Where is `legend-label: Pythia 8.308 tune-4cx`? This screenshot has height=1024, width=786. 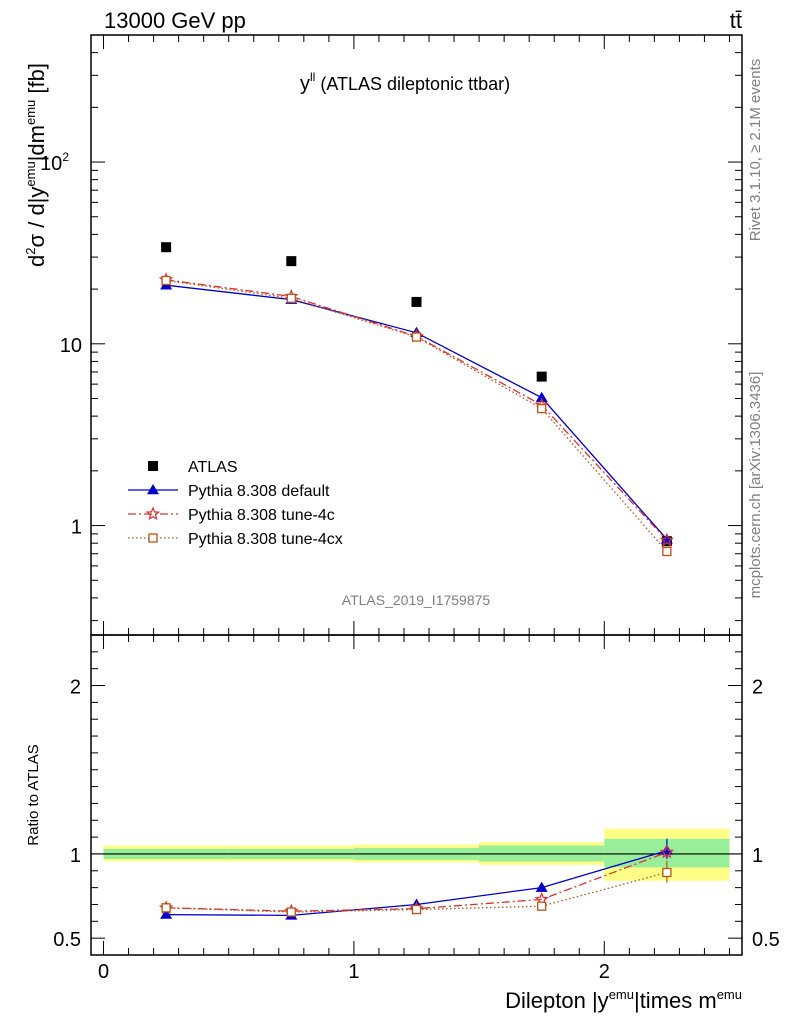 legend-label: Pythia 8.308 tune-4cx is located at coordinates (265, 539).